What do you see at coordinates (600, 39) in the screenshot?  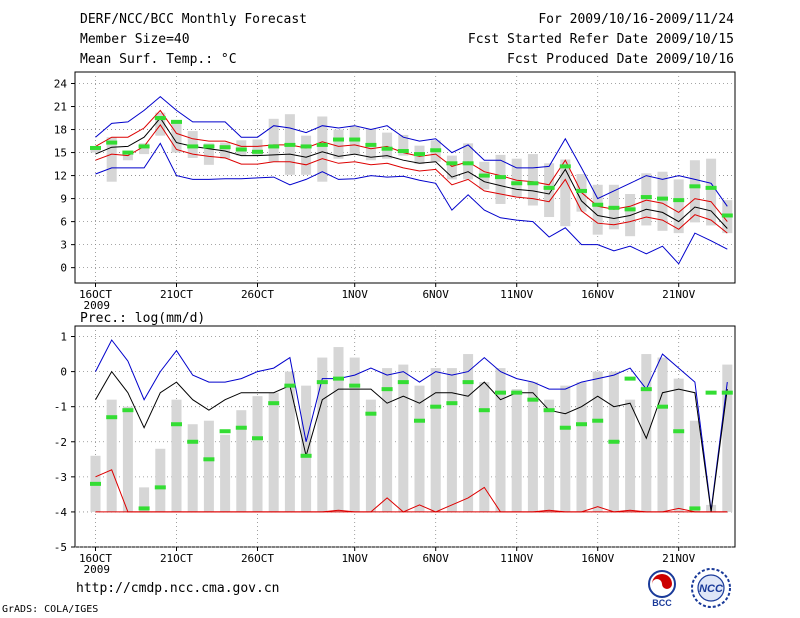 I see `started-refer-date: Fcst Started Refer Date 2009/10/15` at bounding box center [600, 39].